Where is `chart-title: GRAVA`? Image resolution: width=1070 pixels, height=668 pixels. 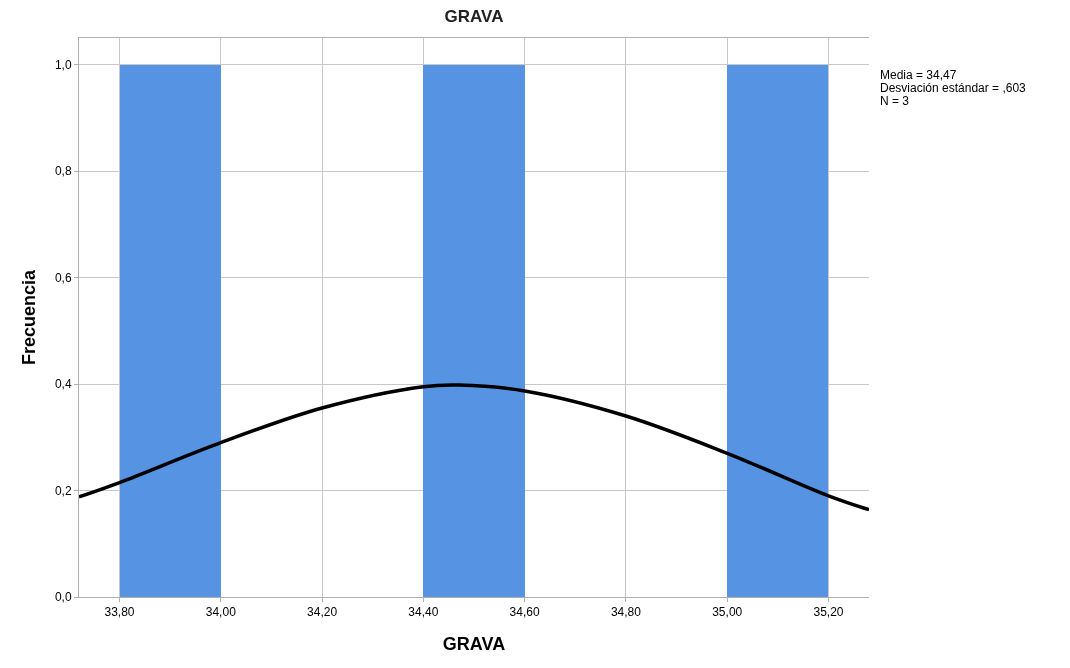
chart-title: GRAVA is located at coordinates (474, 16).